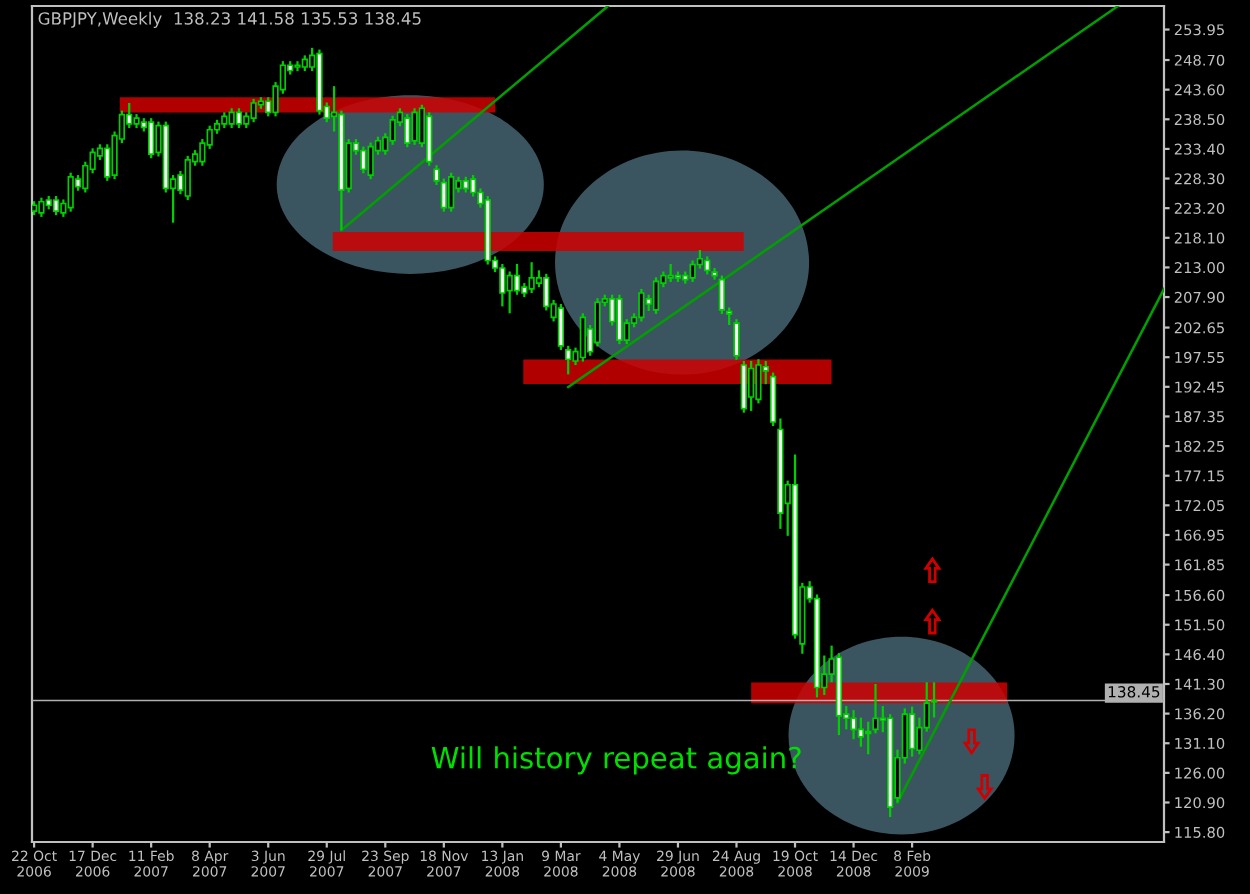 This screenshot has width=1250, height=894. I want to click on chart-title: GBPJPY,Weekly 138.23 141.58 135.53 138.45, so click(229, 19).